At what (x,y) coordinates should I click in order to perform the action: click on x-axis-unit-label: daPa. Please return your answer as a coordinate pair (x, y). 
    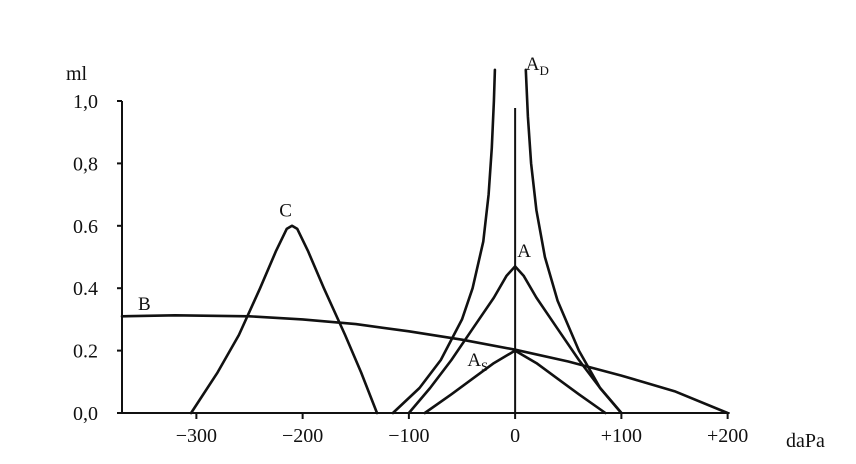
    Looking at the image, I should click on (805, 441).